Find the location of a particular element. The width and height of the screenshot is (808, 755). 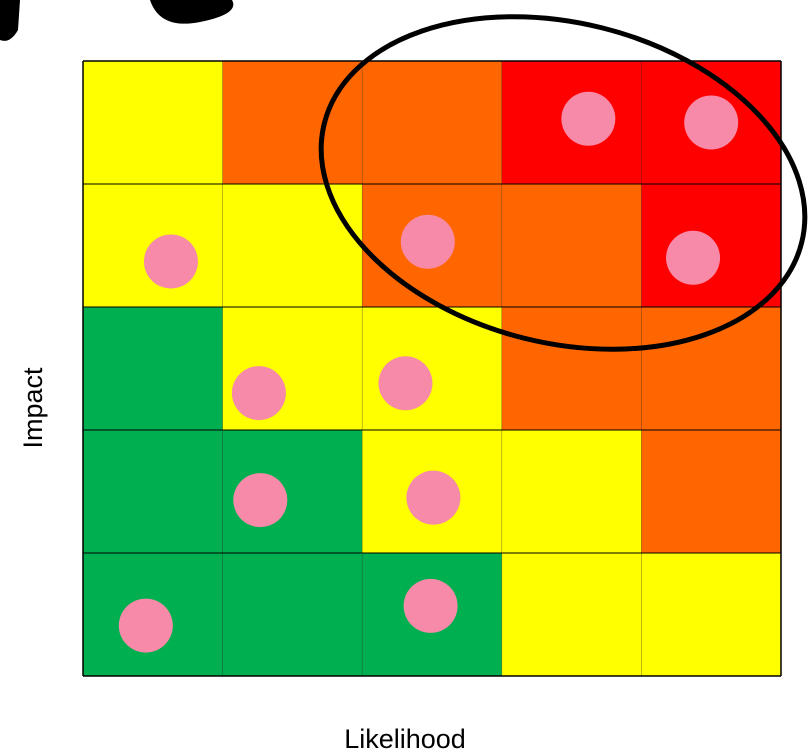

y-axis-label: Impact is located at coordinates (33, 408).